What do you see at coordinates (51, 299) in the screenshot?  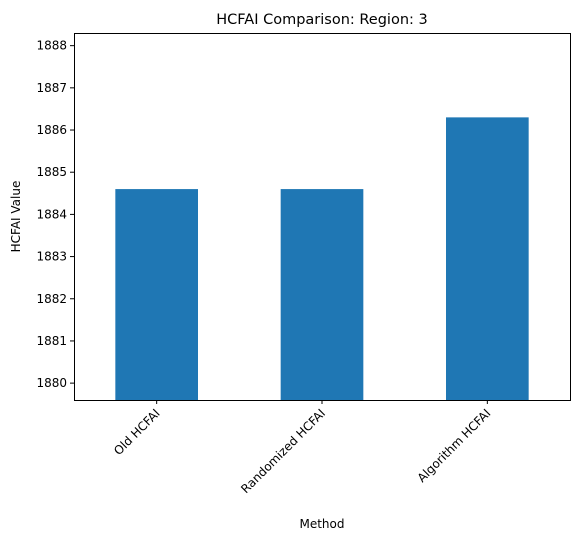 I see `y-tick-label: 1882` at bounding box center [51, 299].